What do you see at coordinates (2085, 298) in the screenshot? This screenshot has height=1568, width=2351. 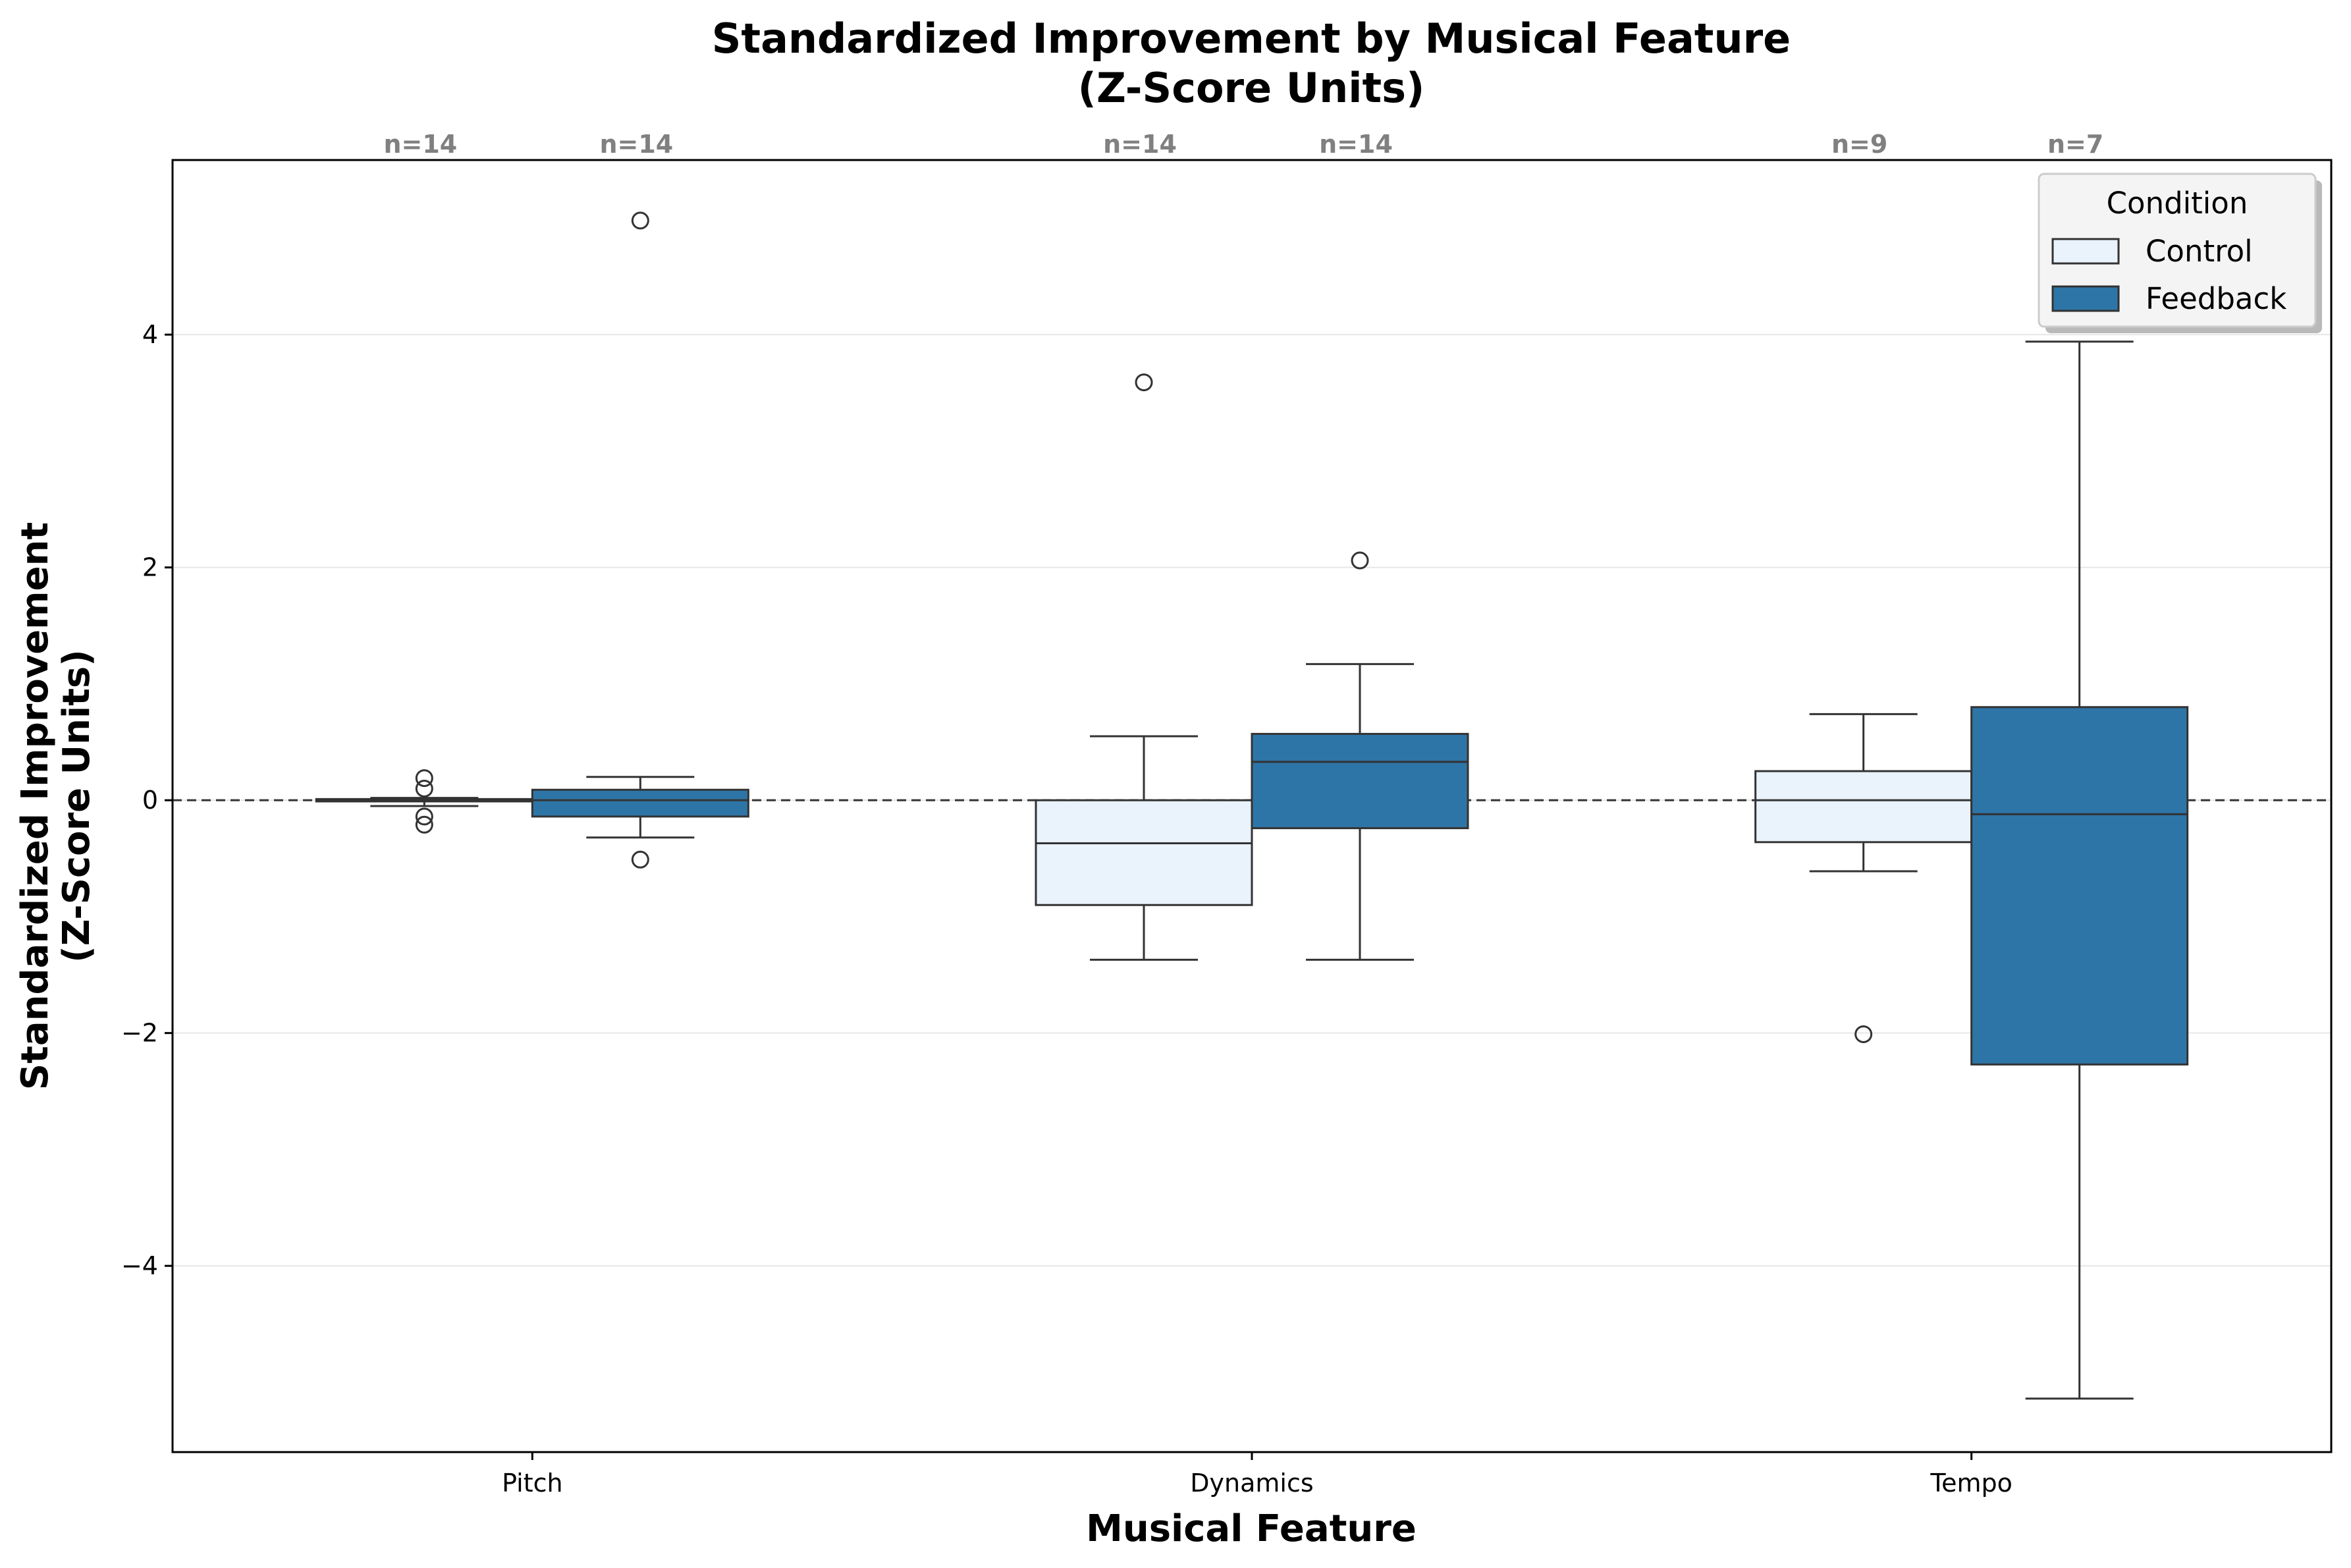 I see `legend-swatch-feedback` at bounding box center [2085, 298].